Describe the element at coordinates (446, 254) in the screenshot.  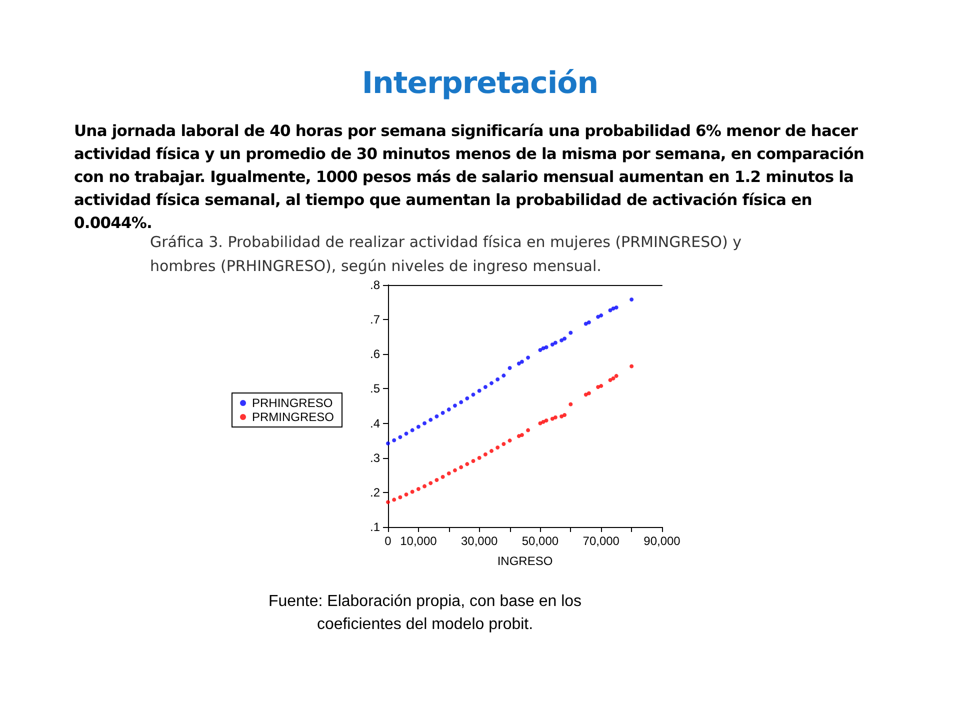
I see `text: Gráfica 3. Probabilidad de realizar actividad física en mujeres (PRMINGRESO) y hombres (PRHINGRESO), según niveles de ingreso mensual.` at that location.